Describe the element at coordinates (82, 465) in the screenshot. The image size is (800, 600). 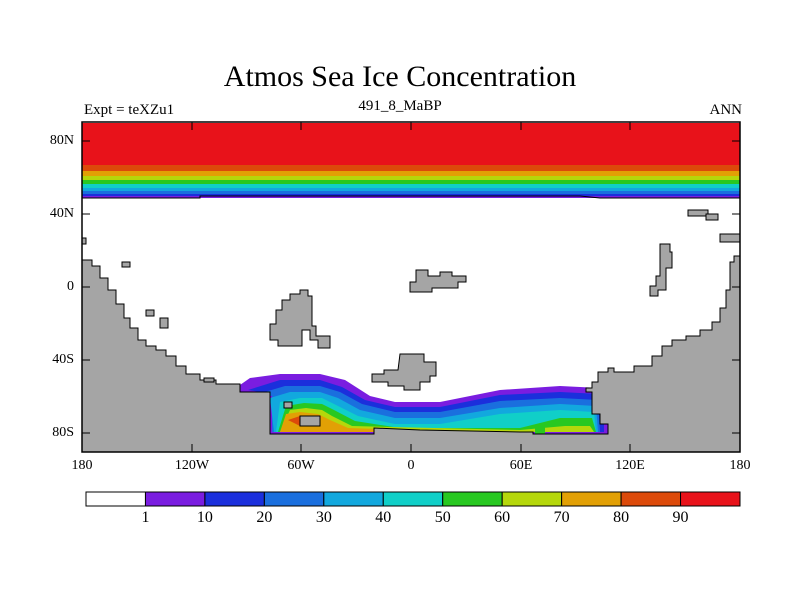
I see `lon-label-180w: 180` at that location.